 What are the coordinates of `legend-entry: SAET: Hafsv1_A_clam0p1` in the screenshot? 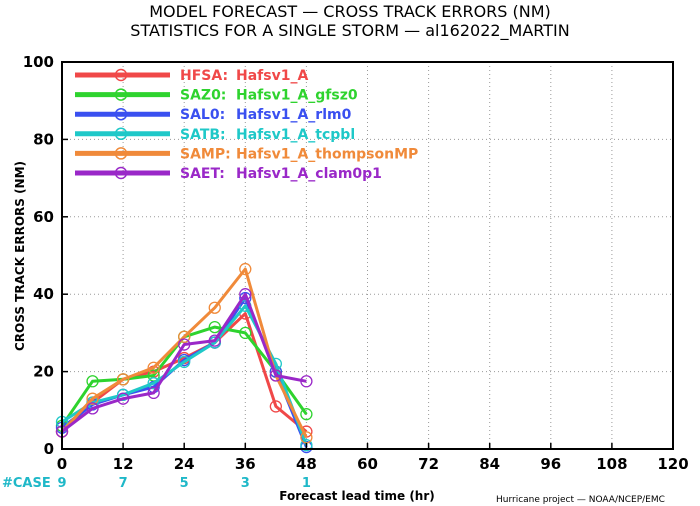 It's located at (228, 174).